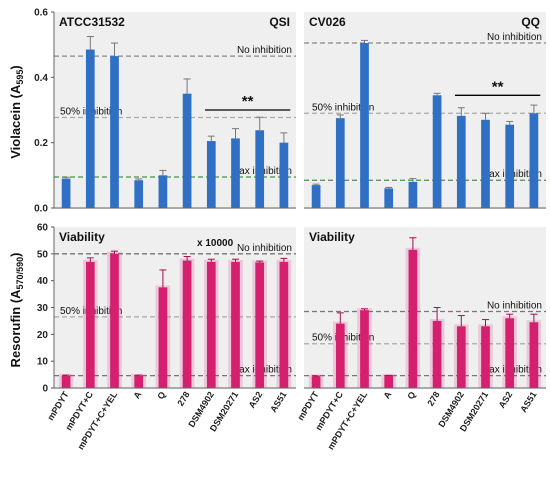  Describe the element at coordinates (433, 399) in the screenshot. I see `p4-category-label: 278` at that location.